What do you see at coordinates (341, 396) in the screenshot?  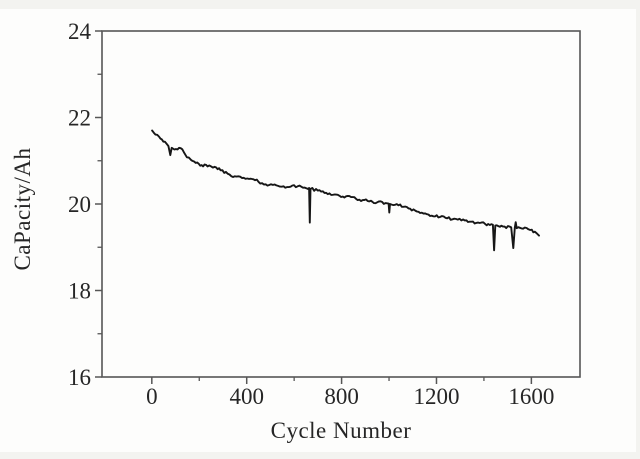 I see `x-tick-label: 800` at bounding box center [341, 396].